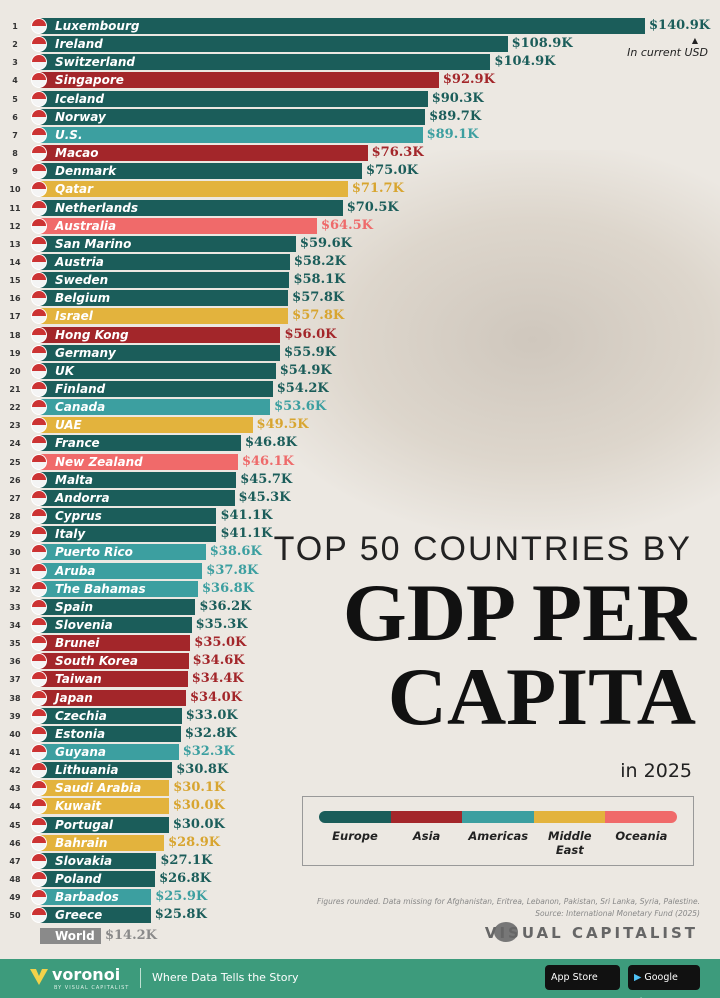  What do you see at coordinates (15, 462) in the screenshot?
I see `rank-label: 25` at bounding box center [15, 462].